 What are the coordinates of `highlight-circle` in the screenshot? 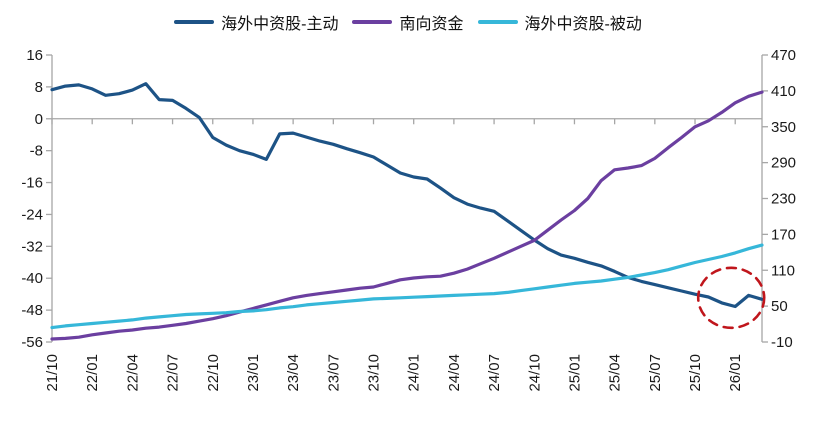 It's located at (731, 298).